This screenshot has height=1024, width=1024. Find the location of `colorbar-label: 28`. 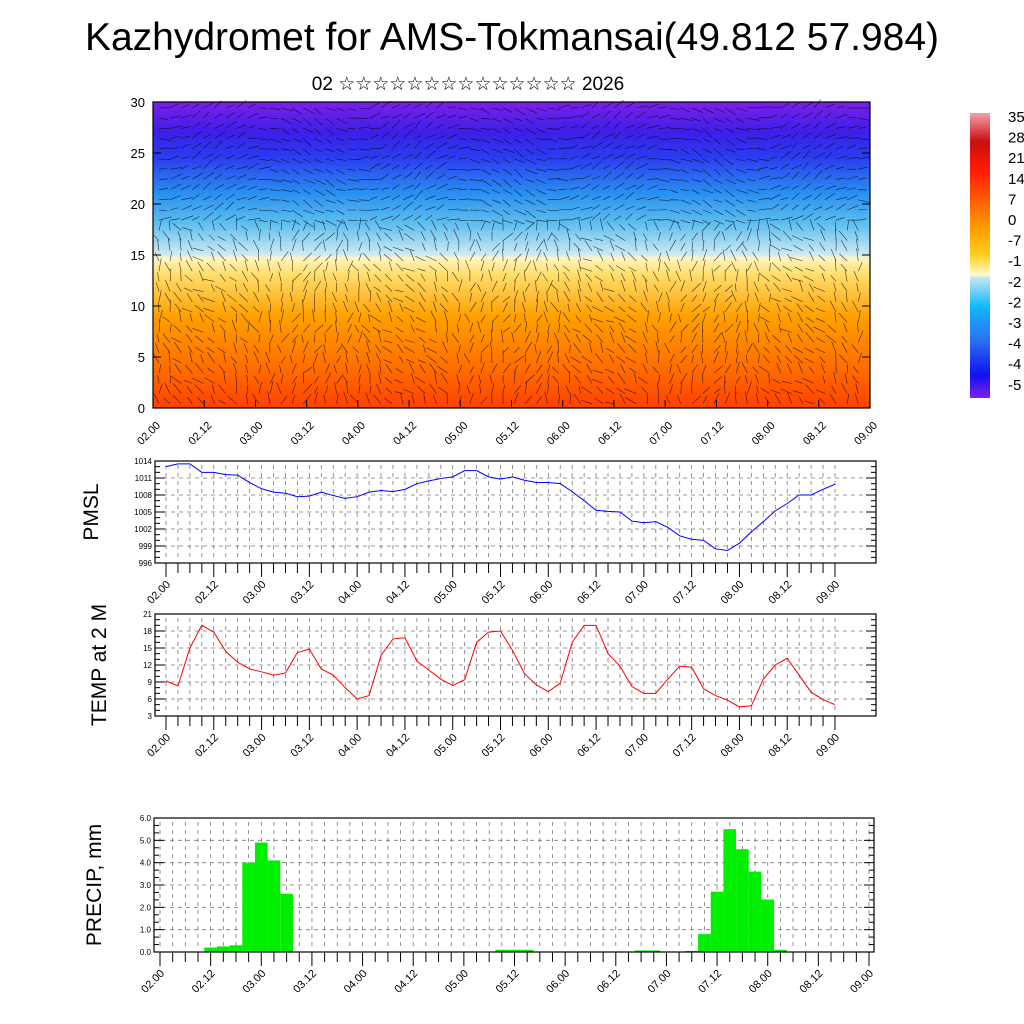

colorbar-label: 28 is located at coordinates (1016, 138).